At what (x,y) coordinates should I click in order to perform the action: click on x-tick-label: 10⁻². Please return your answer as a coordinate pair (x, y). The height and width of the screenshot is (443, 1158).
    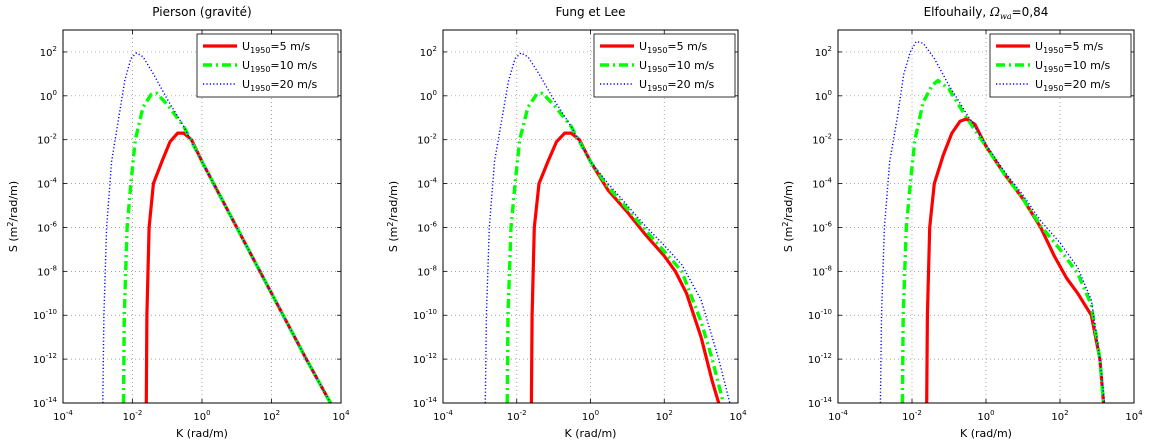
    Looking at the image, I should click on (133, 416).